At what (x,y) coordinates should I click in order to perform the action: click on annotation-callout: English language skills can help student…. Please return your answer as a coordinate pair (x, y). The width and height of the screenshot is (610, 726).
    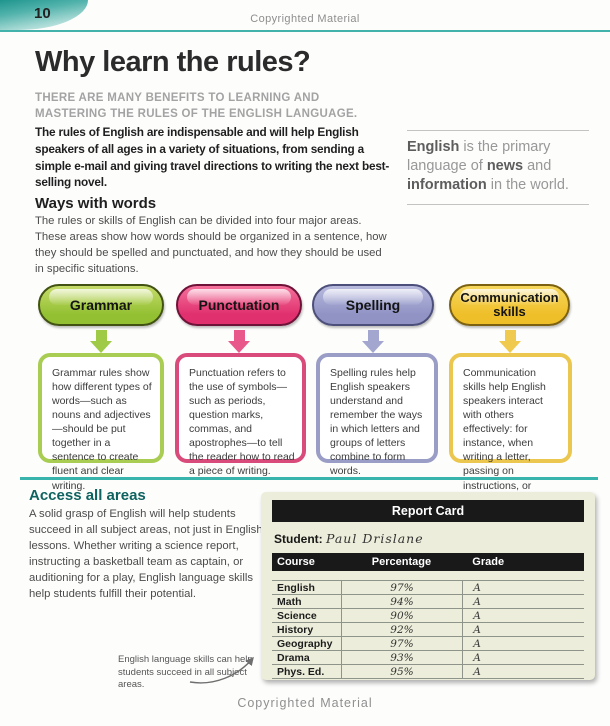
    Looking at the image, I should click on (185, 672).